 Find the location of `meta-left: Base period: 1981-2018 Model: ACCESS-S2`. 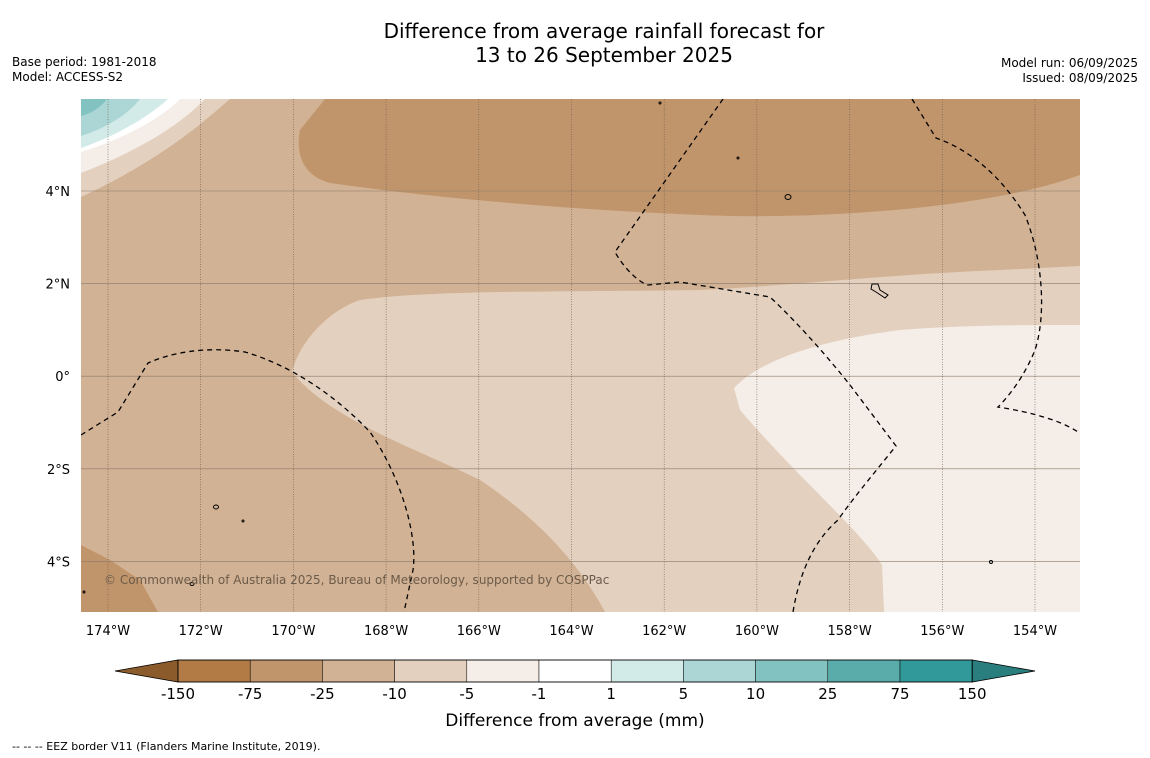

meta-left: Base period: 1981-2018 Model: ACCESS-S2 is located at coordinates (84, 70).